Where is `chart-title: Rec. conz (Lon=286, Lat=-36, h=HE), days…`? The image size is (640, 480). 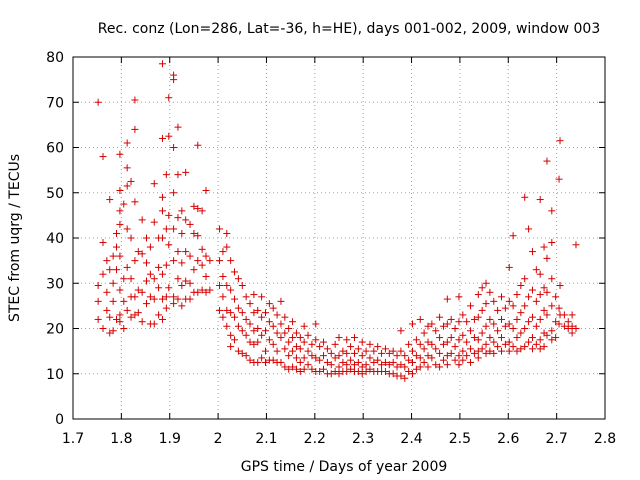
chart-title: Rec. conz (Lon=286, Lat=-36, h=HE), days… is located at coordinates (349, 29).